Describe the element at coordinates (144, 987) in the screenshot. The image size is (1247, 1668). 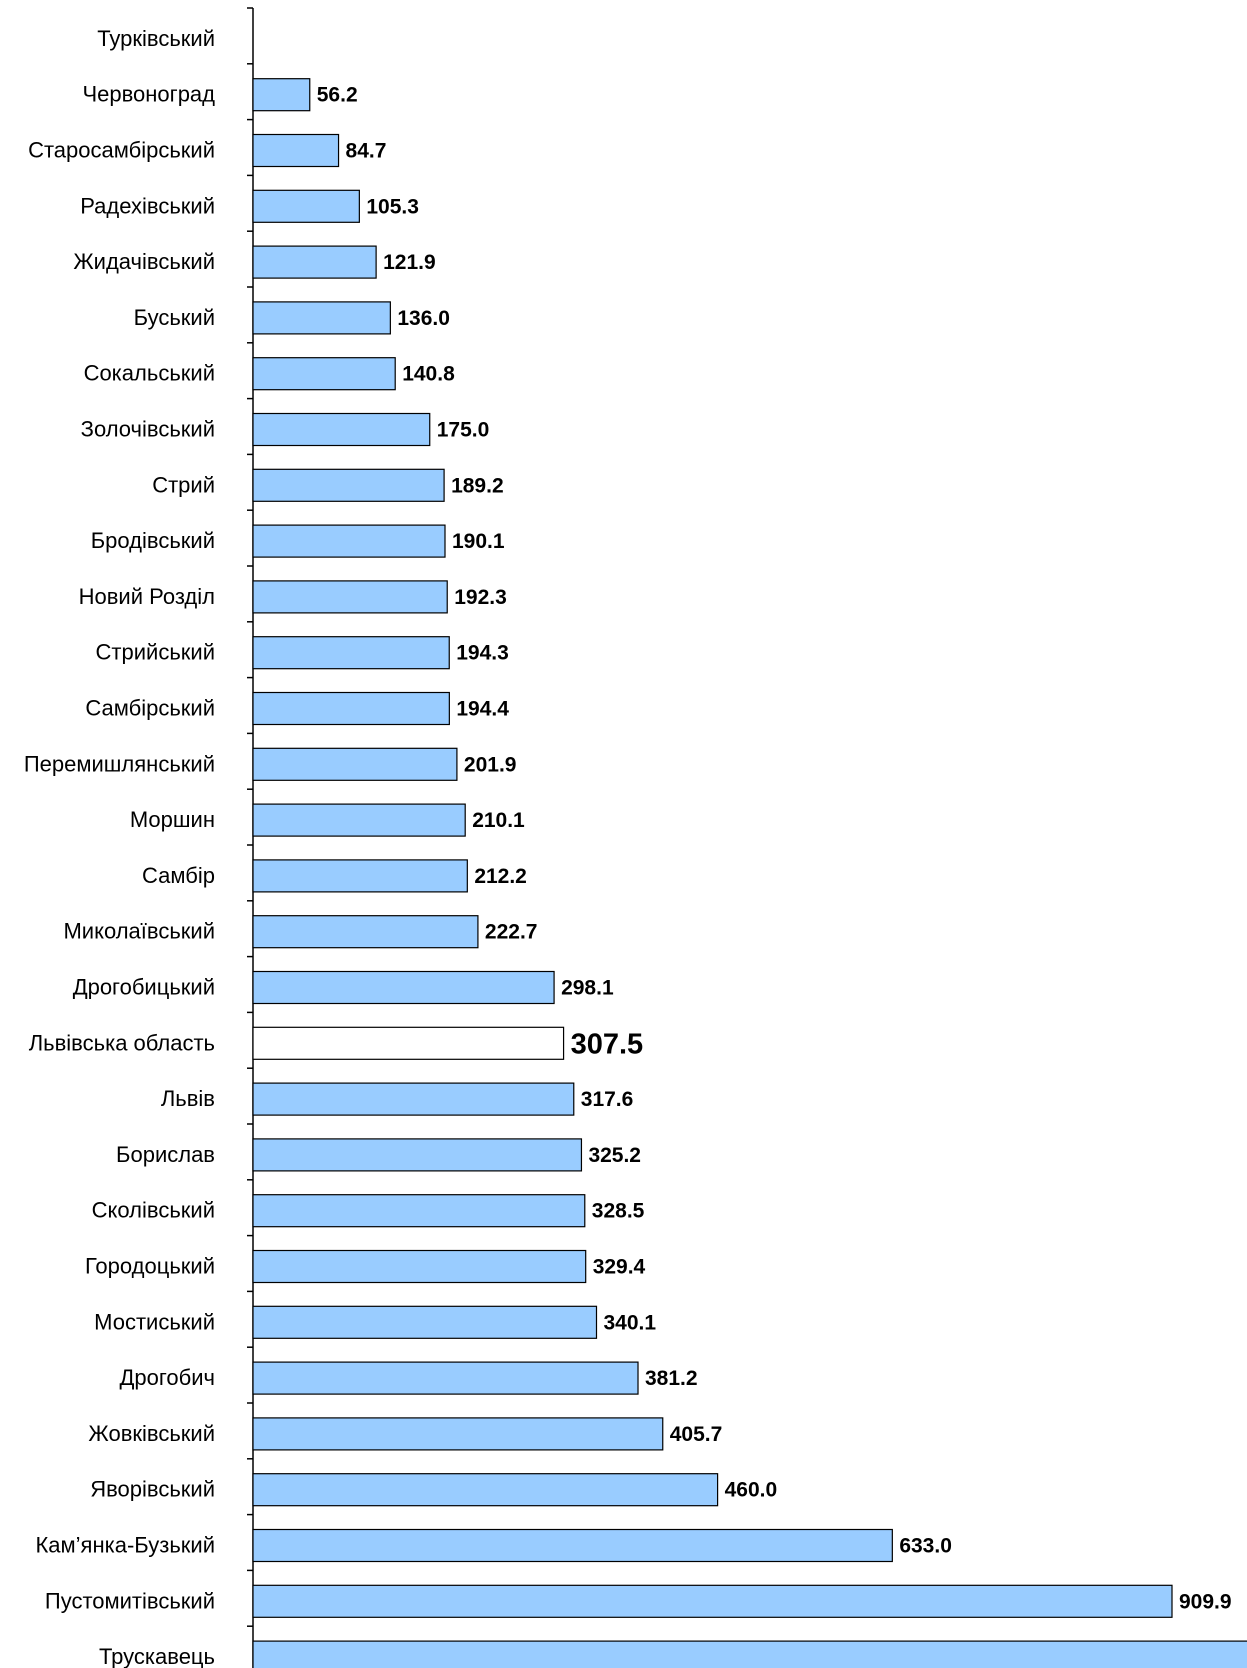
I see `category-label: Дрогобицький` at that location.